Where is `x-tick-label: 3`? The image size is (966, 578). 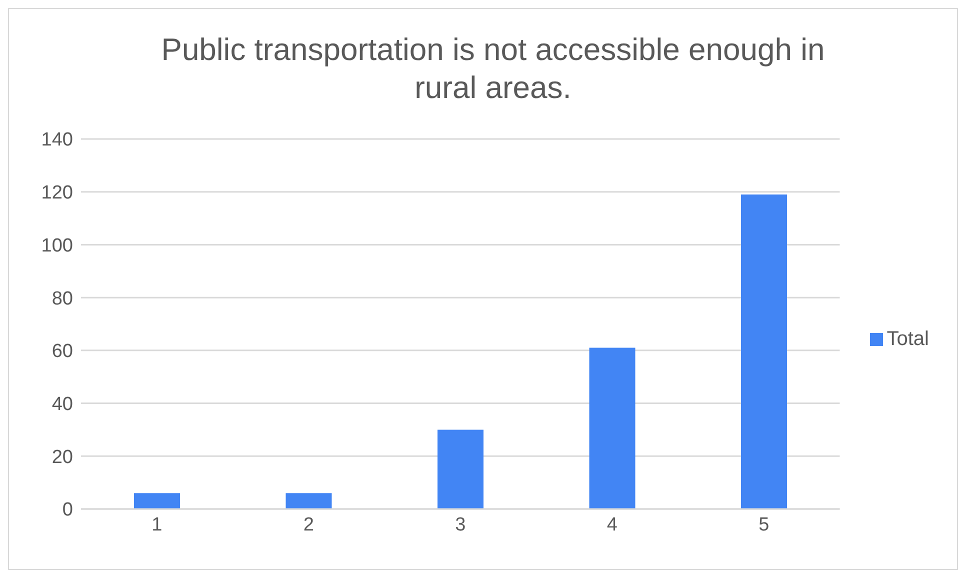 x-tick-label: 3 is located at coordinates (460, 525).